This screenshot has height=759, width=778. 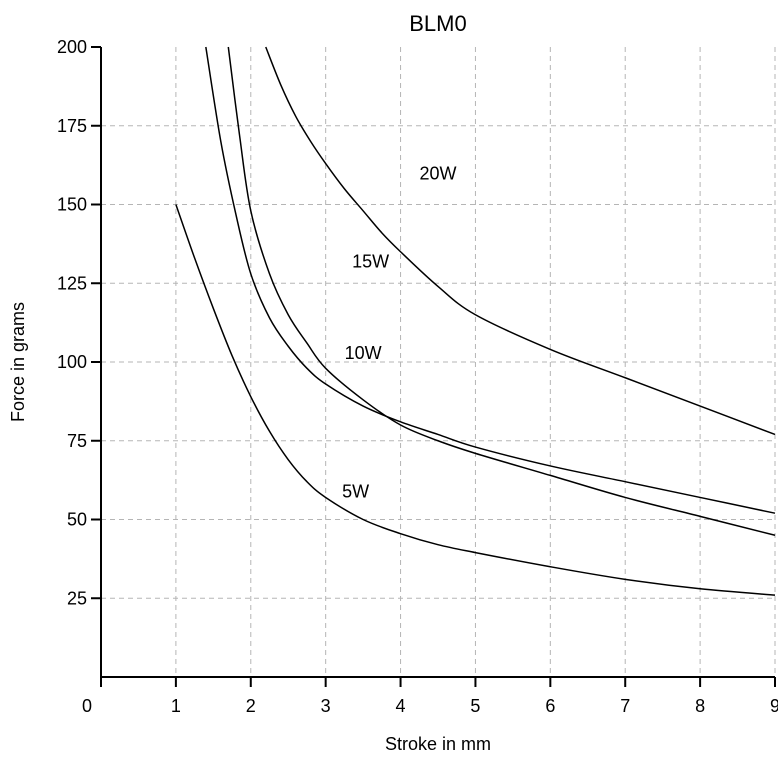 I want to click on series-label-10w: 10W, so click(x=363, y=353).